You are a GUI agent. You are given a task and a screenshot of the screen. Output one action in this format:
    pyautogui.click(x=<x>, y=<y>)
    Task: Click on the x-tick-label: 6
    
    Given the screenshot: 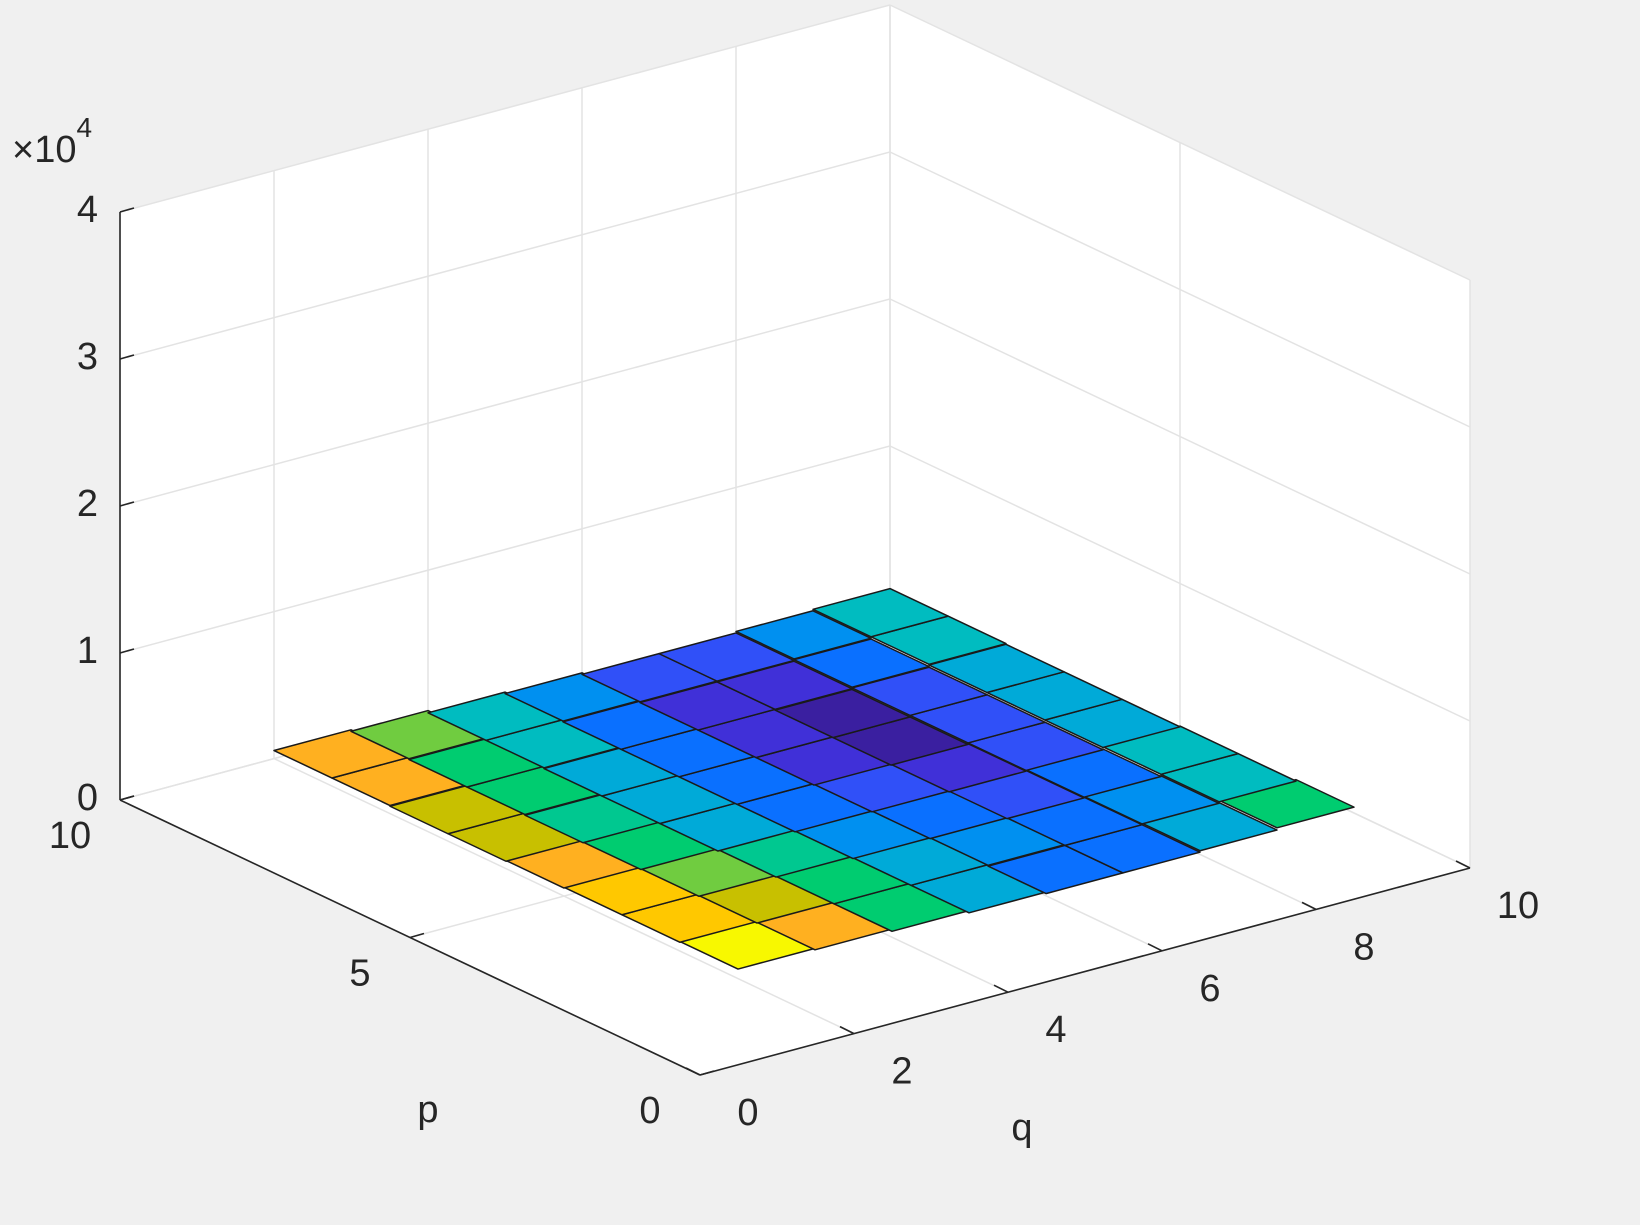 What is the action you would take?
    pyautogui.click(x=1209, y=989)
    